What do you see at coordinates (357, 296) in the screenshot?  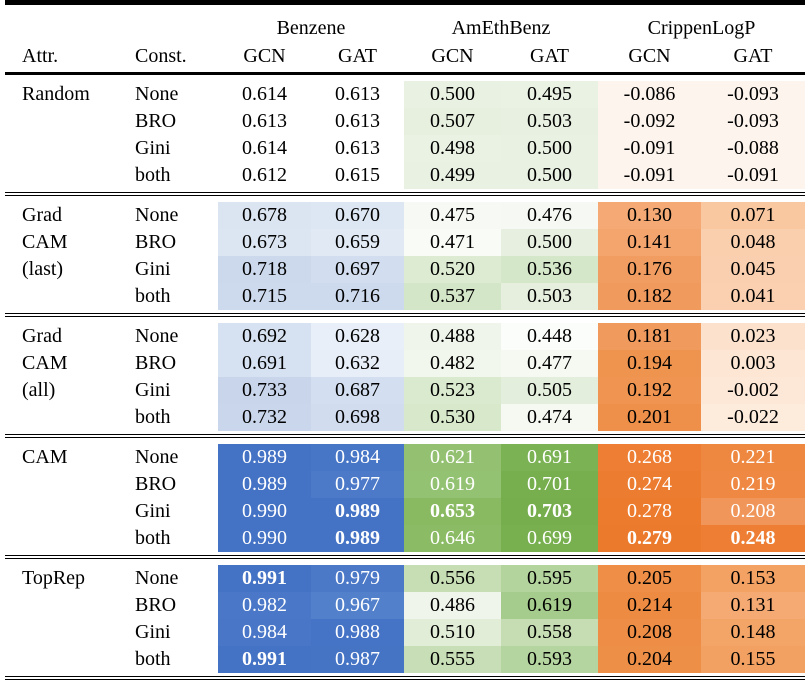 I see `value-cell: 0.716` at bounding box center [357, 296].